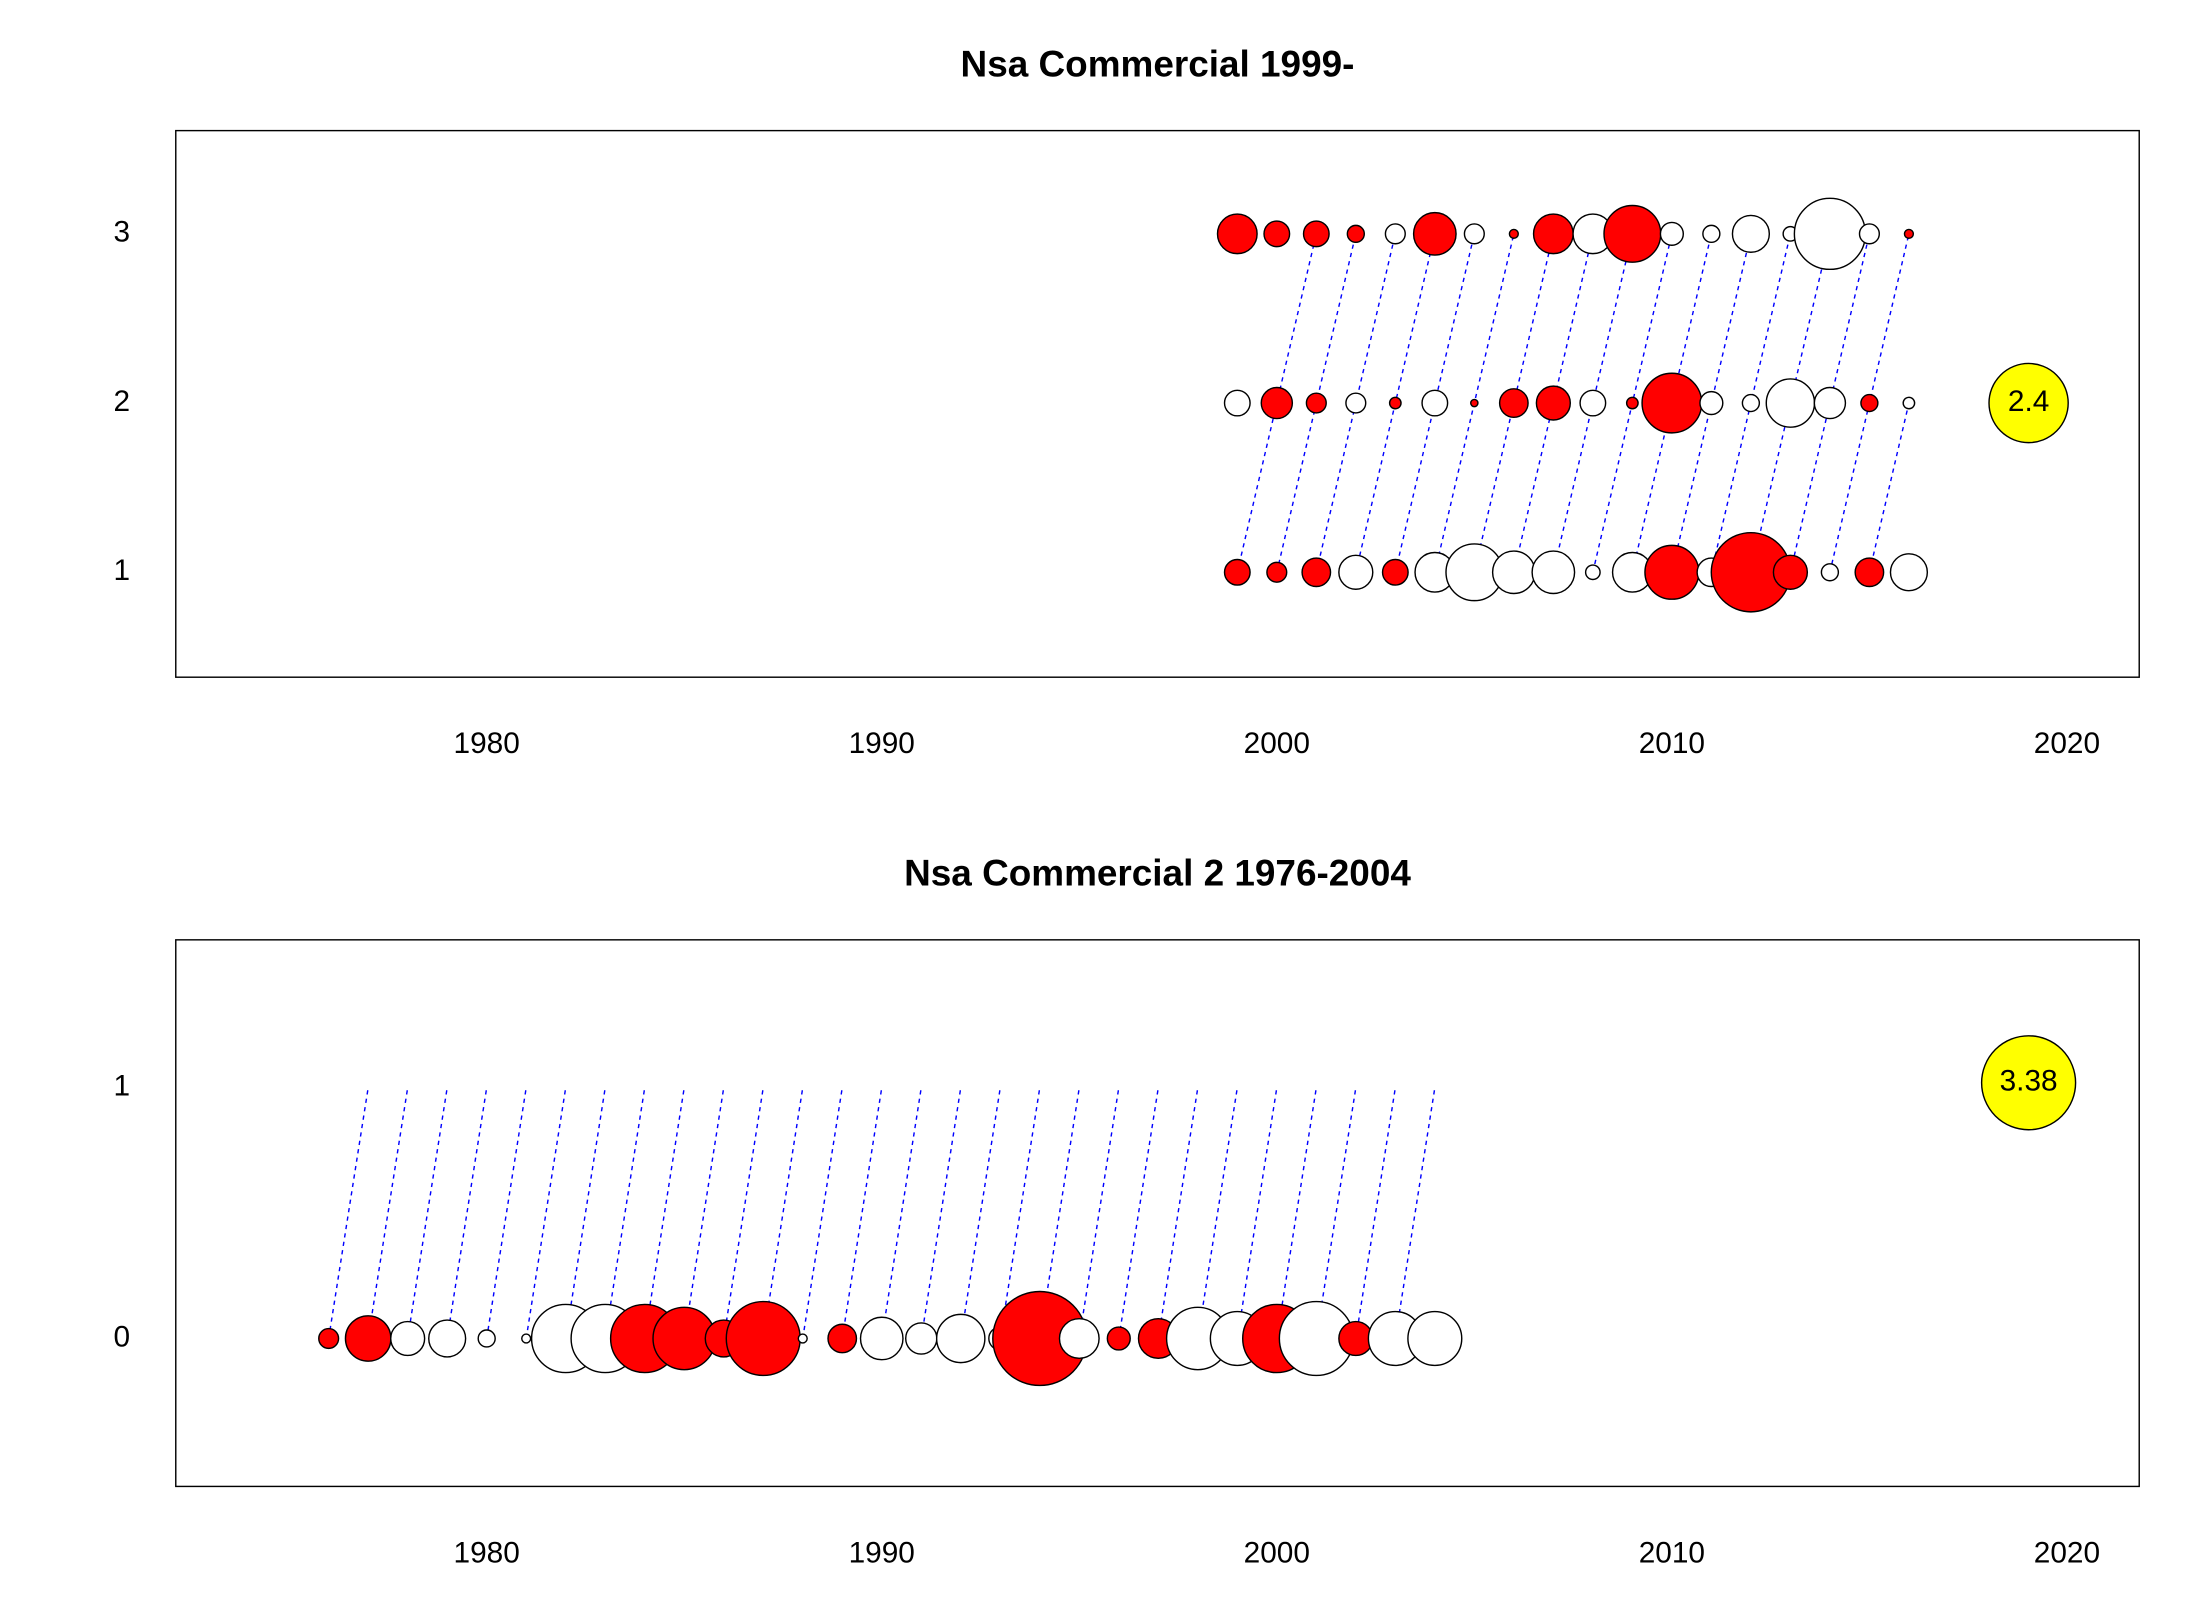 This screenshot has height=1600, width=2200. I want to click on chart-title: Nsa Commercial 1999-, so click(1158, 63).